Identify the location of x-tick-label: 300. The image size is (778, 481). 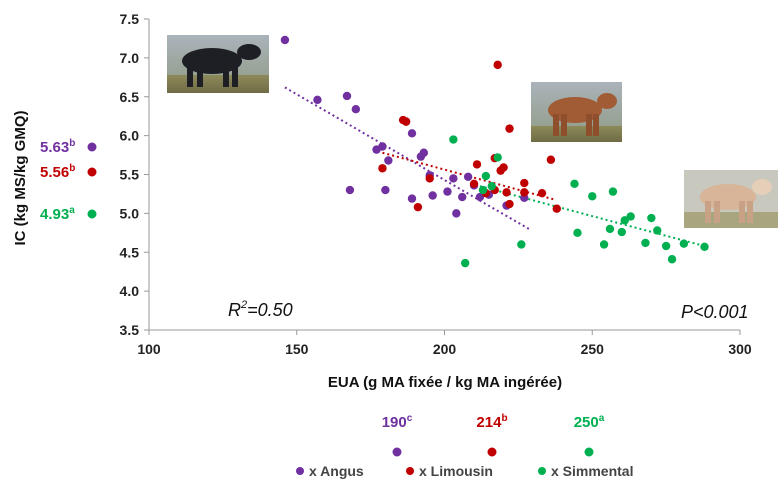
(740, 349).